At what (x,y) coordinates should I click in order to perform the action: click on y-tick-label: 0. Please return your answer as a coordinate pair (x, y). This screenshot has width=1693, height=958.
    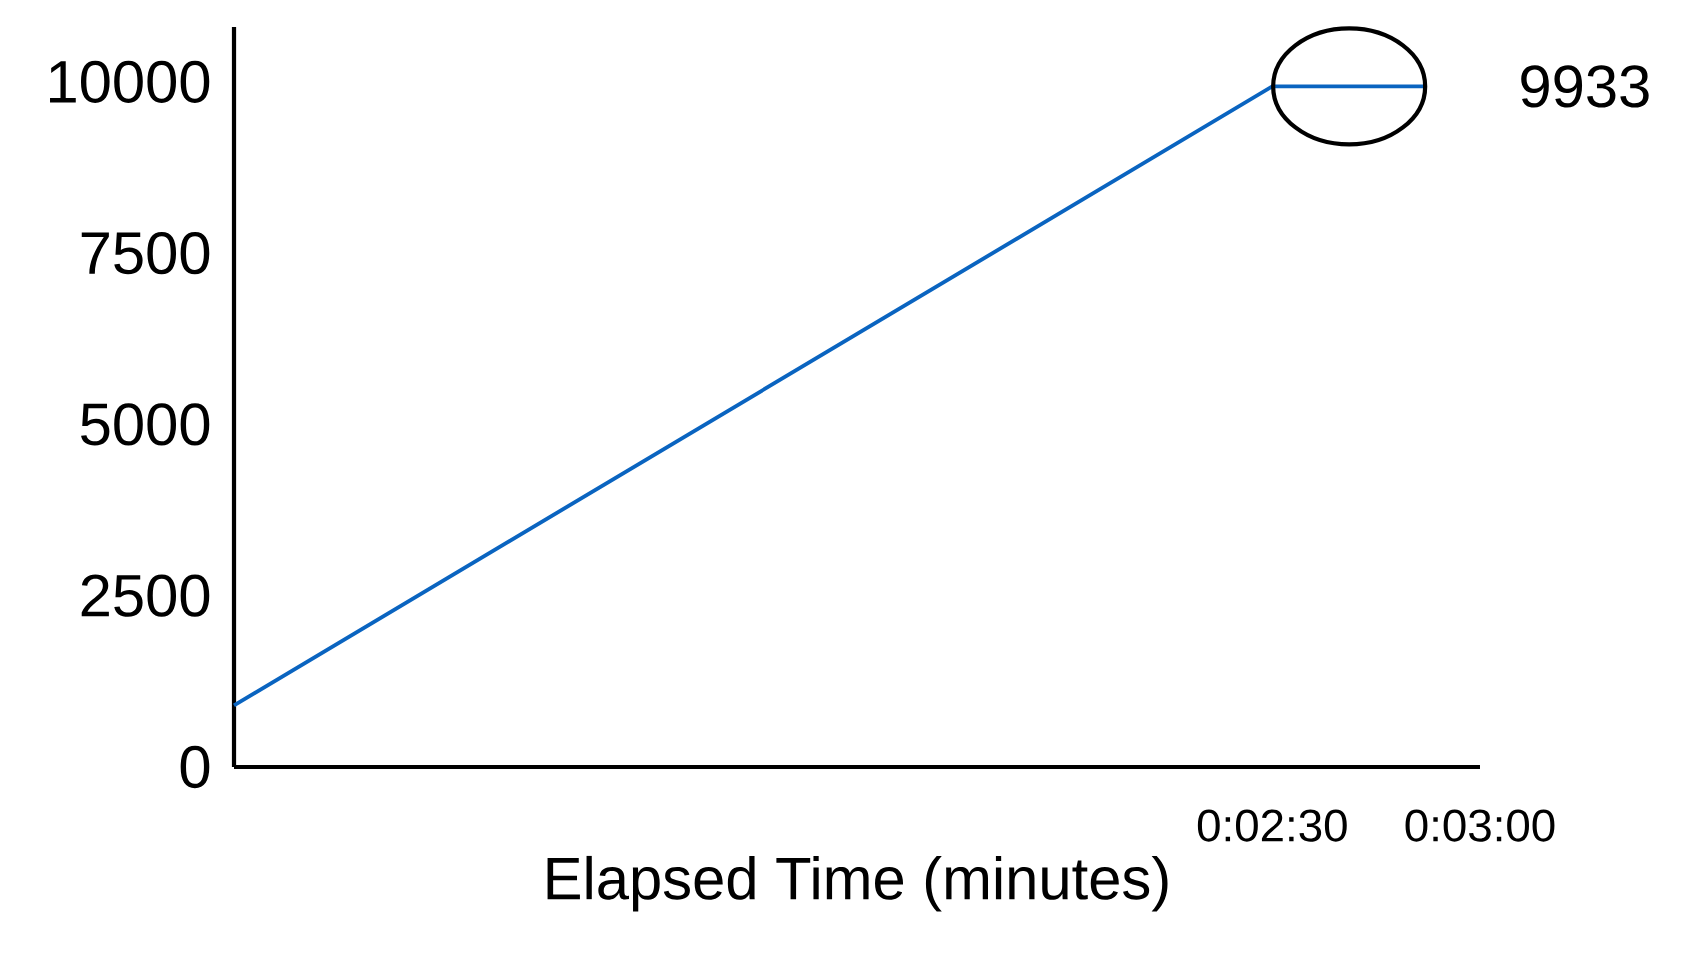
    Looking at the image, I should click on (195, 767).